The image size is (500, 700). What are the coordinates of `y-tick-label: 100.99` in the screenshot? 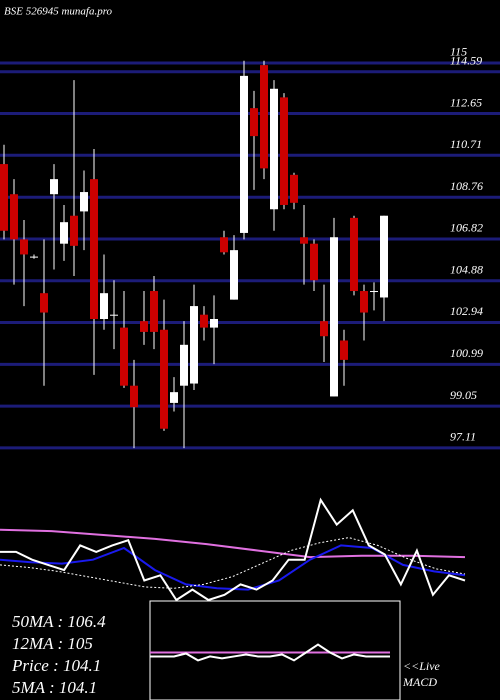 It's located at (466, 353).